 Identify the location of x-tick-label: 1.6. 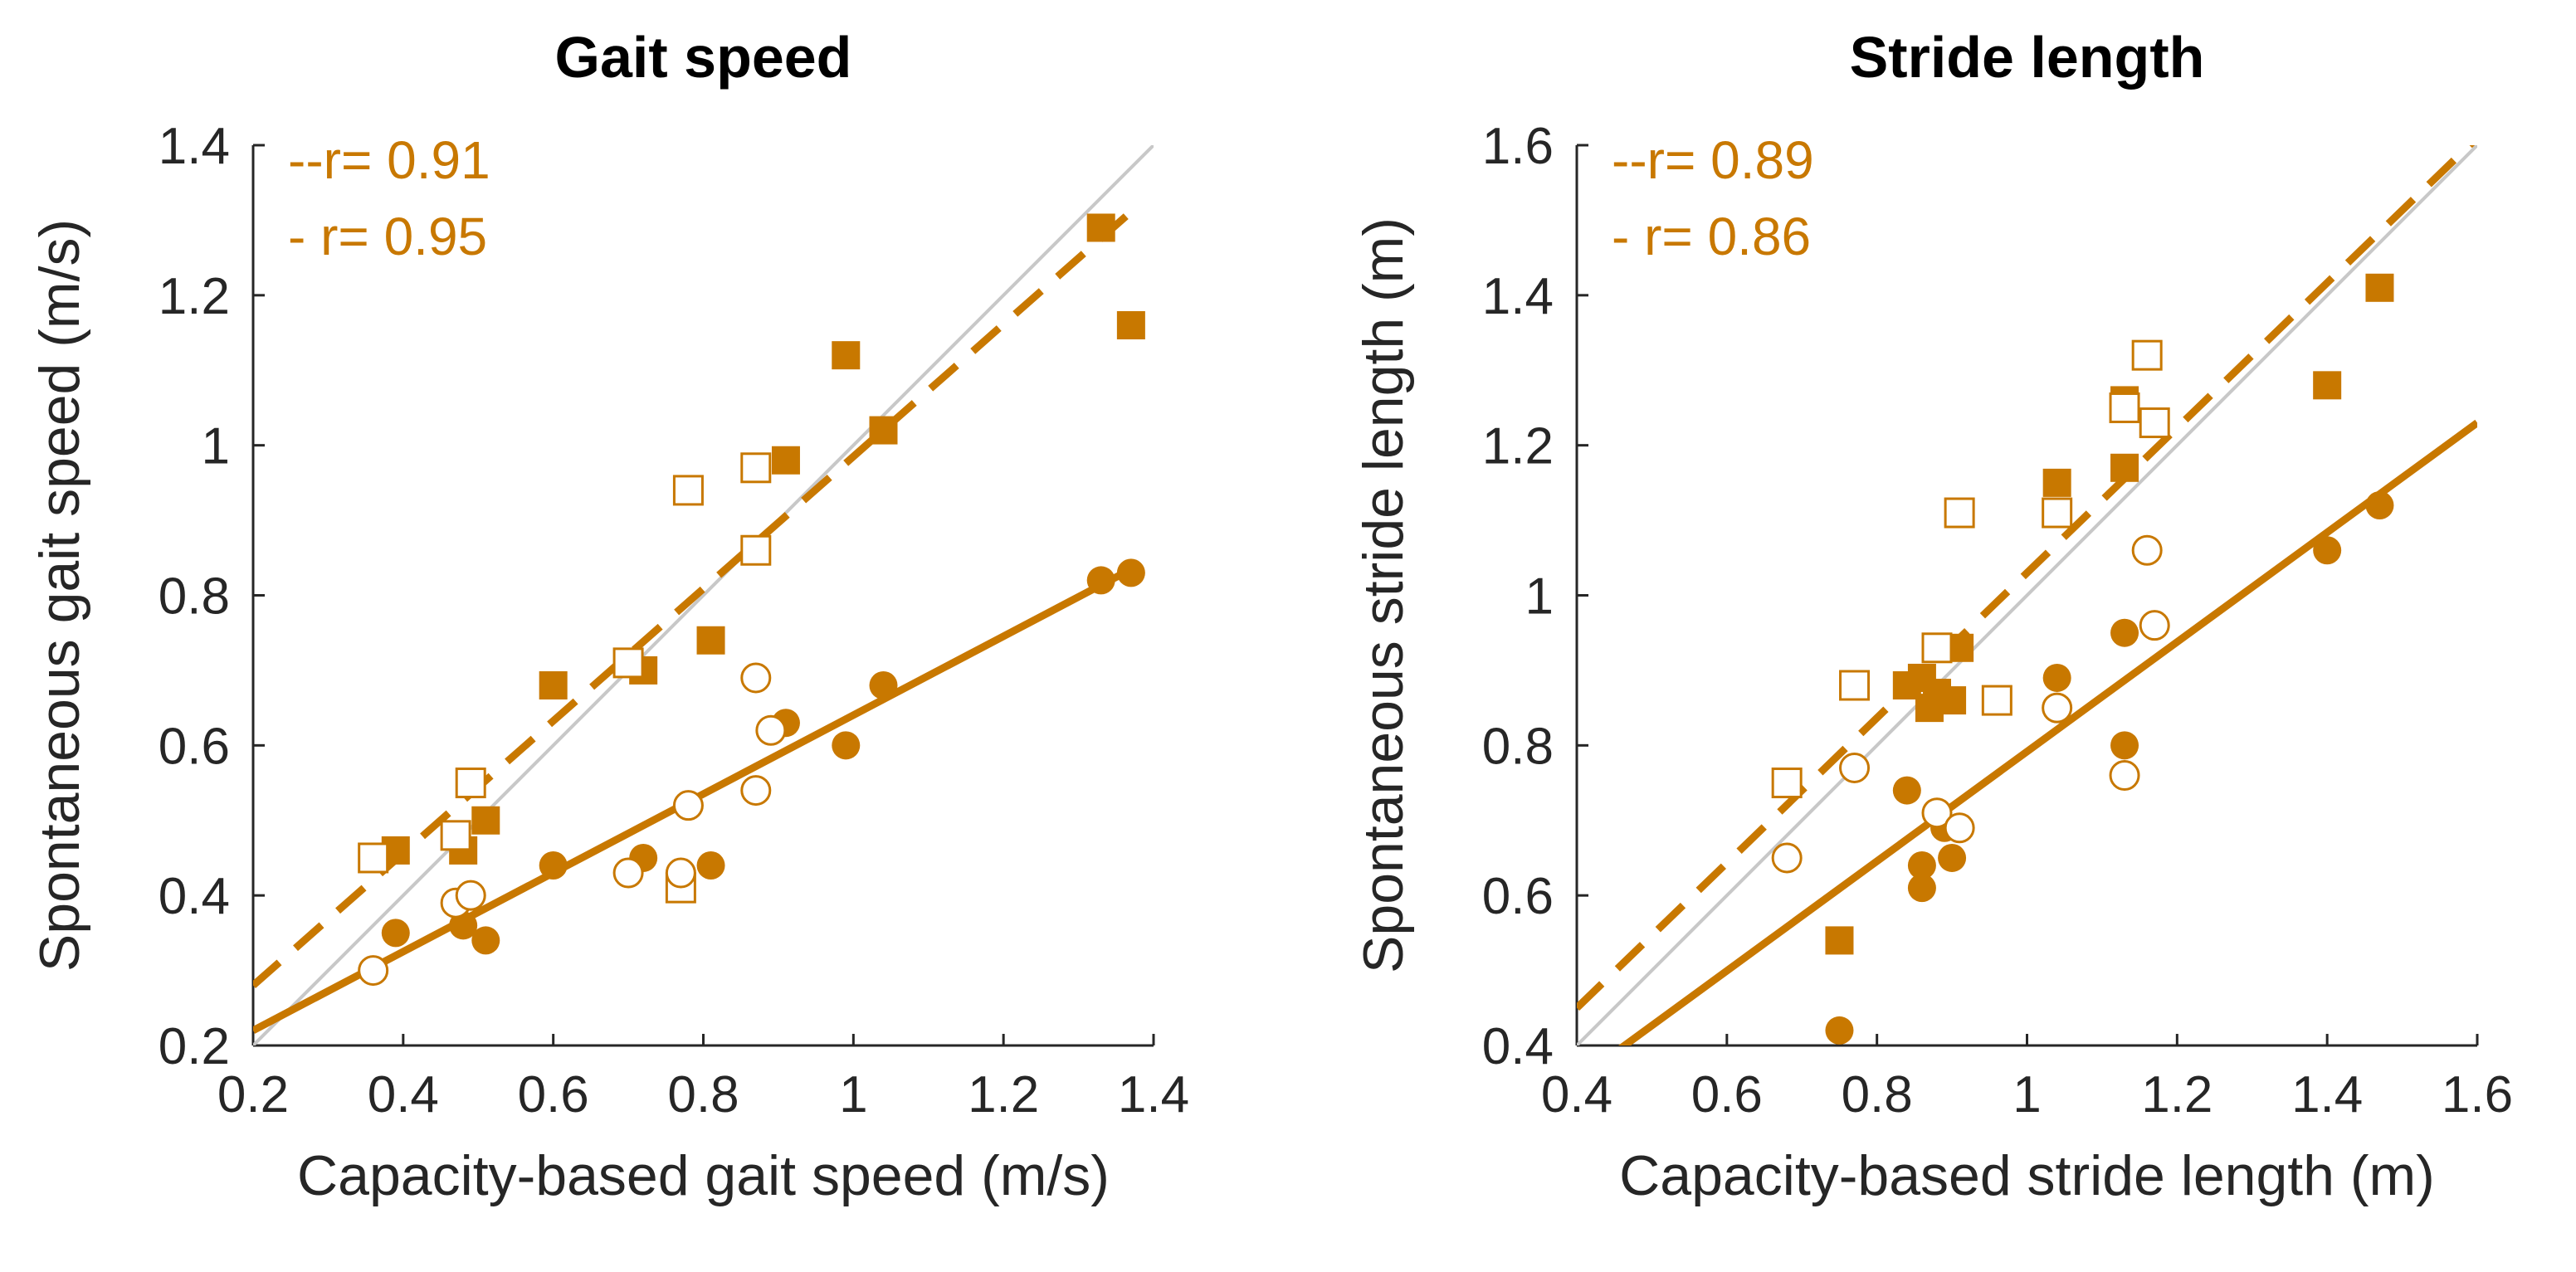
(2478, 1094).